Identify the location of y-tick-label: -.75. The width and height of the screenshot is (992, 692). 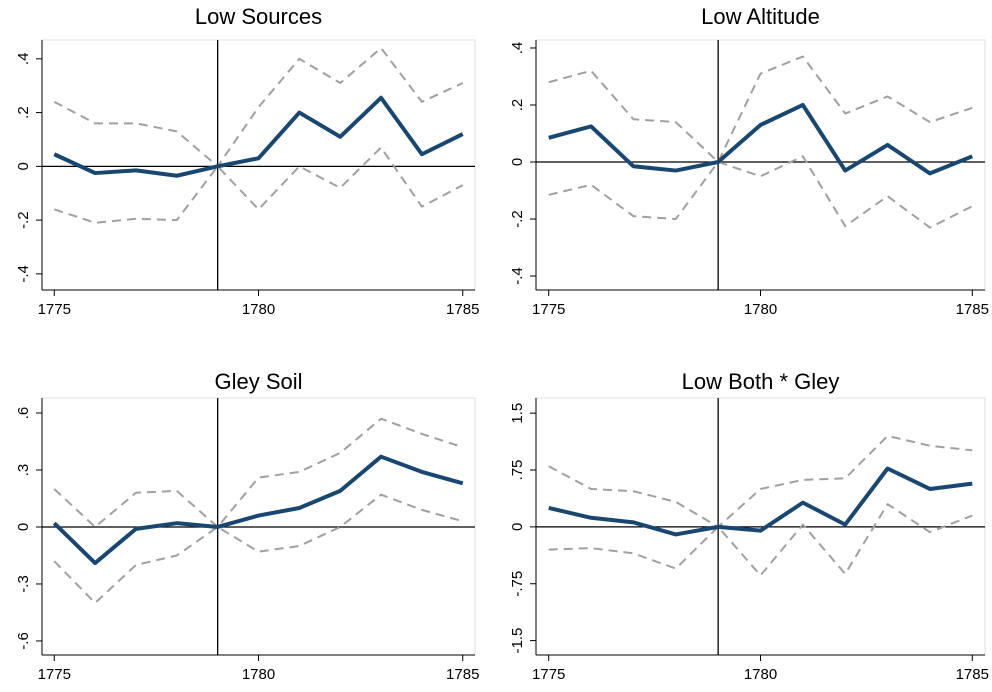
(517, 584).